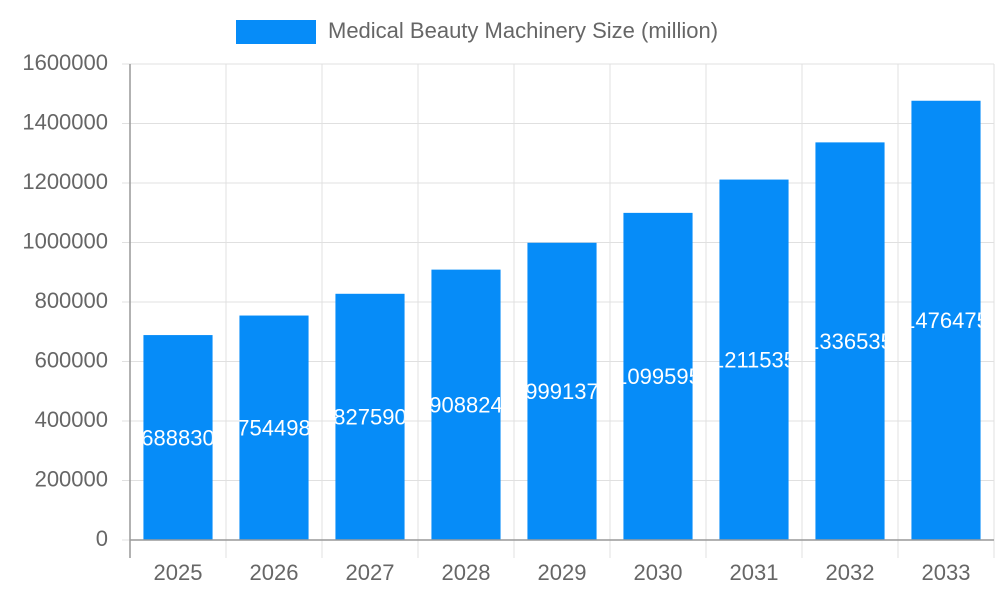 The height and width of the screenshot is (605, 1000). I want to click on value-label: 908824, so click(465, 405).